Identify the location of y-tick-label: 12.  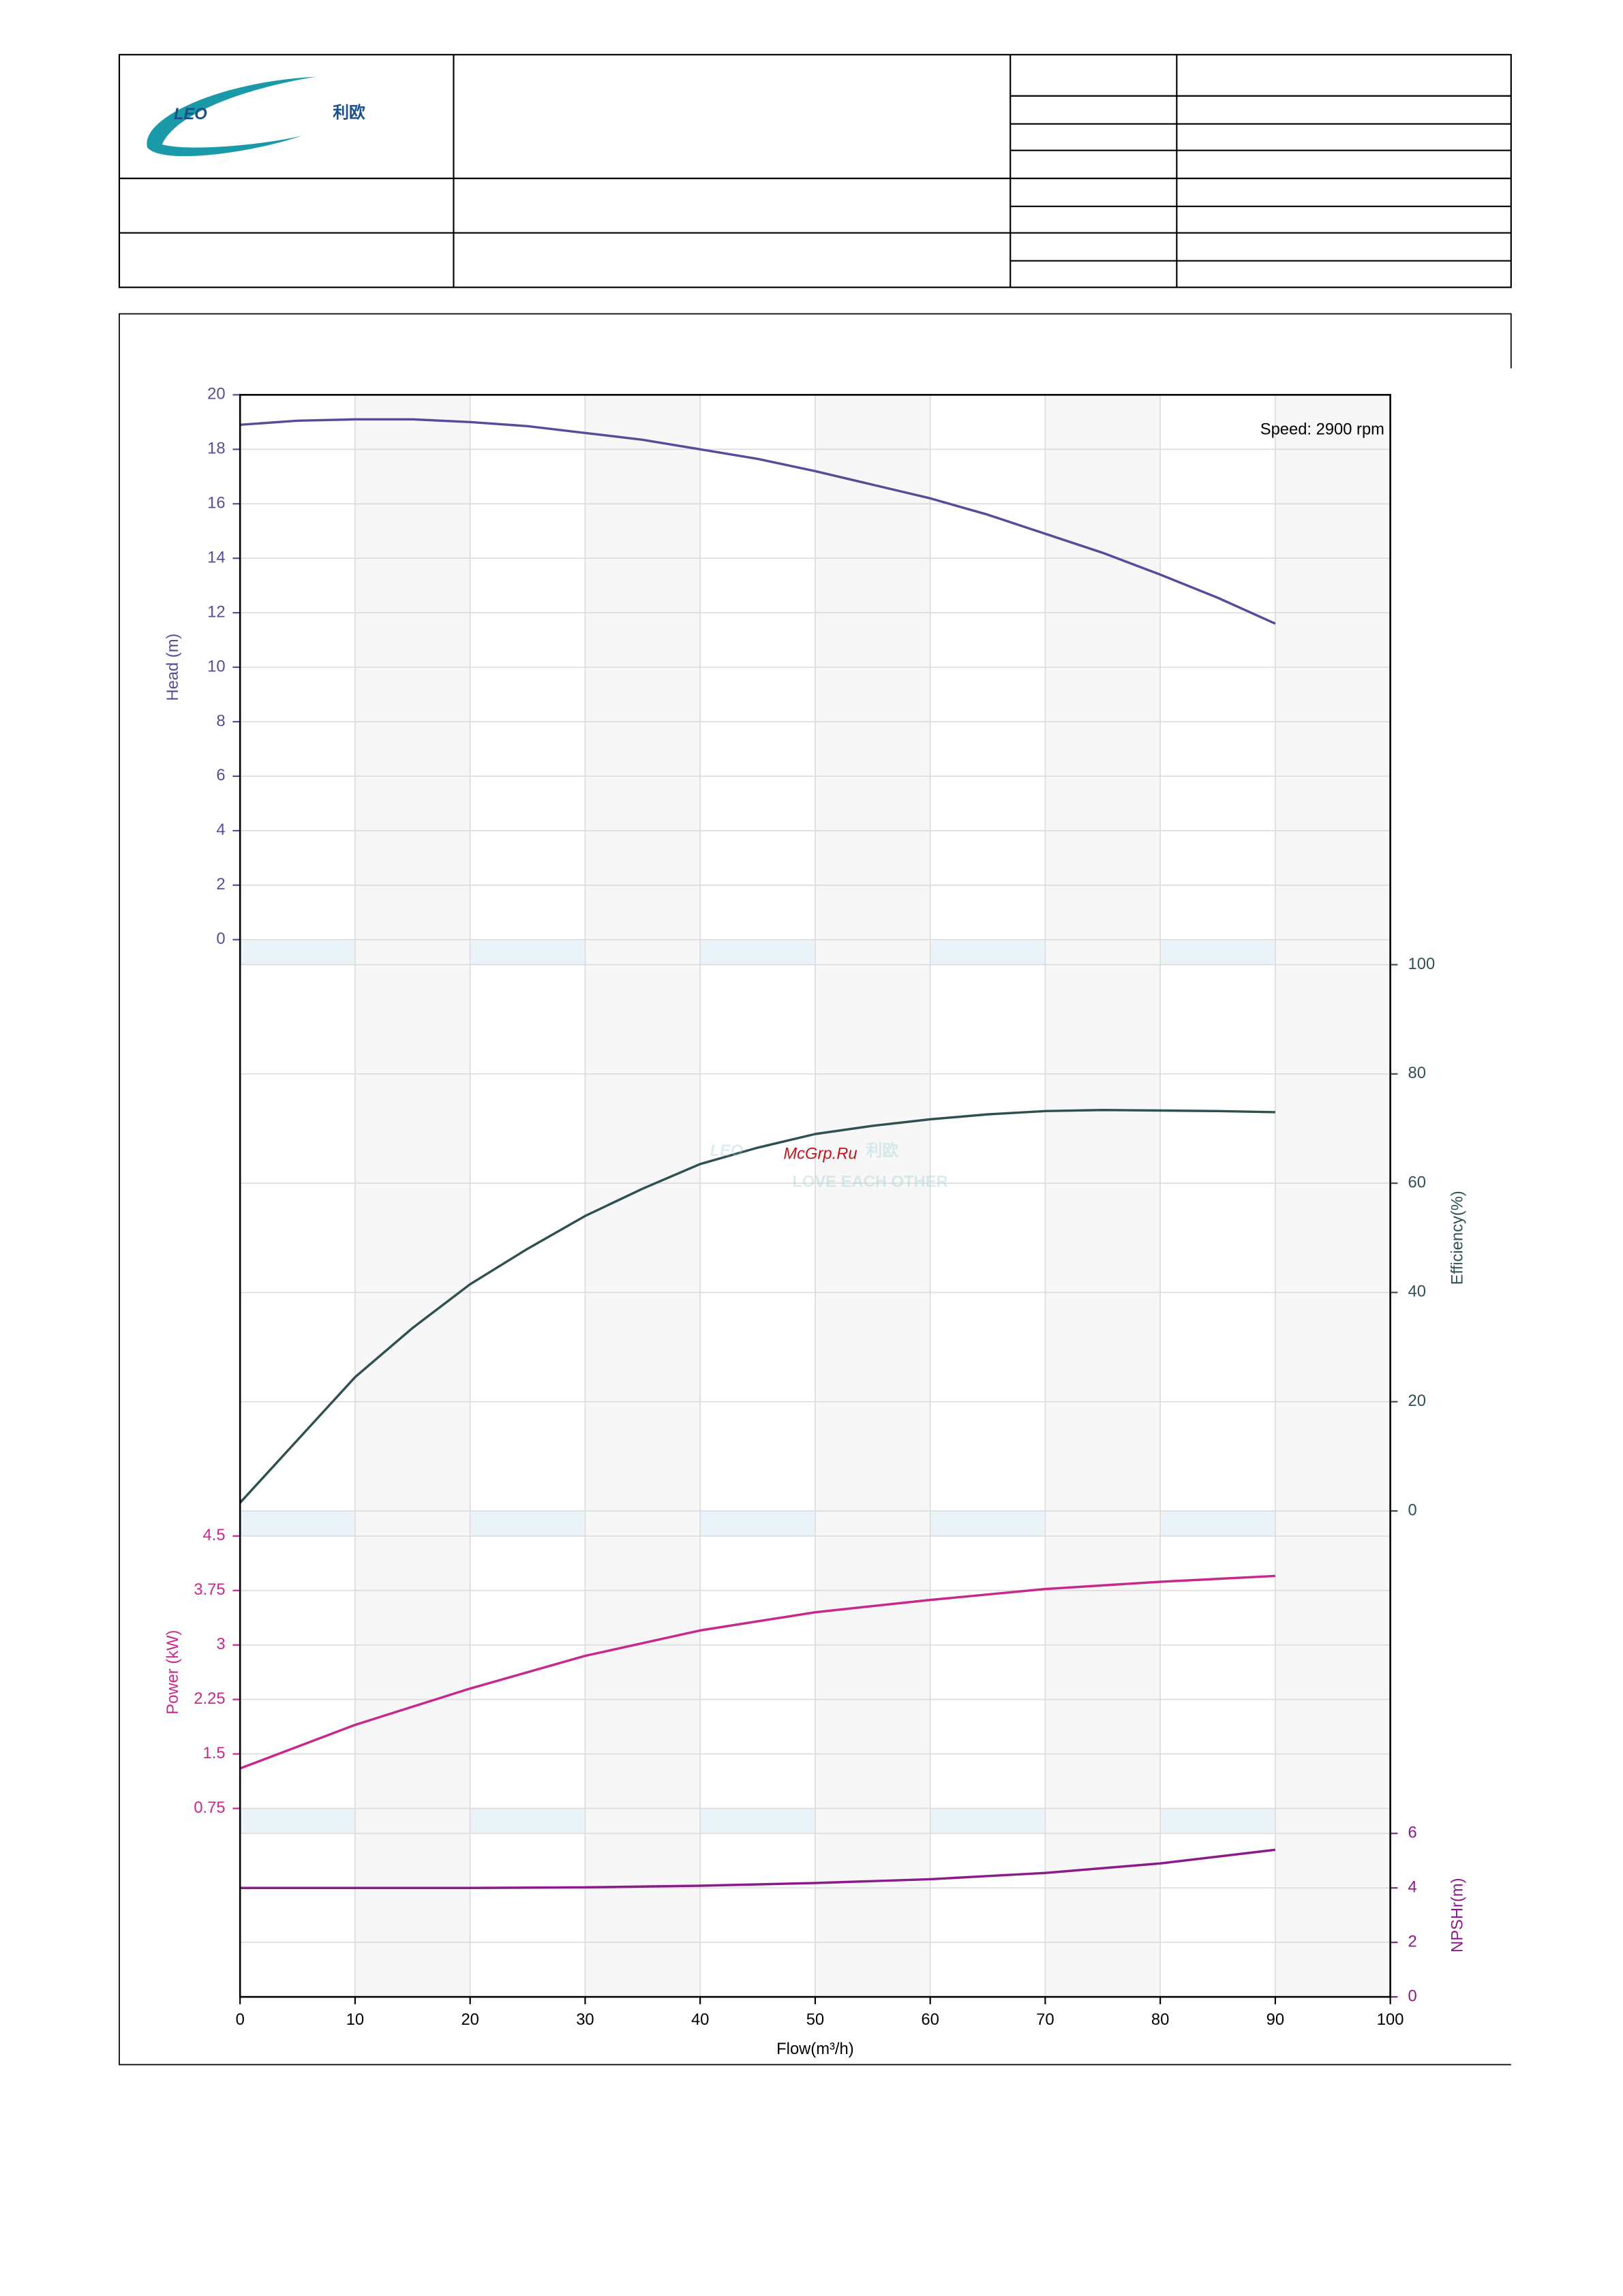
(216, 611).